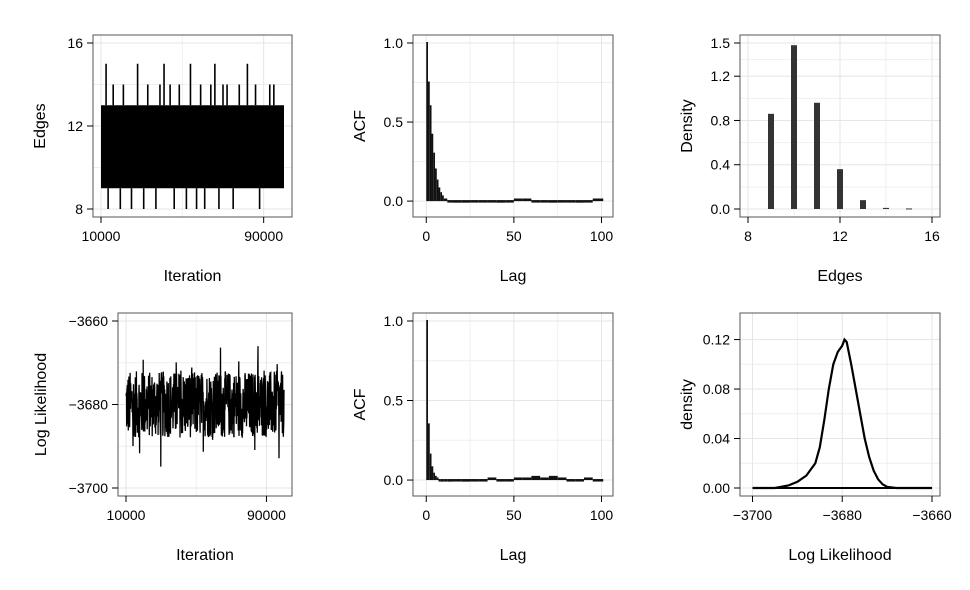 The image size is (970, 590). What do you see at coordinates (839, 555) in the screenshot?
I see `x-axis-title: Log Likelihood` at bounding box center [839, 555].